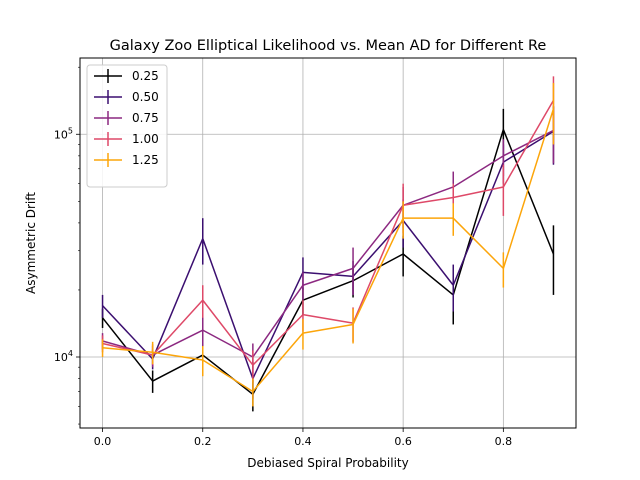 The image size is (640, 480). What do you see at coordinates (103, 441) in the screenshot?
I see `x-tick-label: 0.0` at bounding box center [103, 441].